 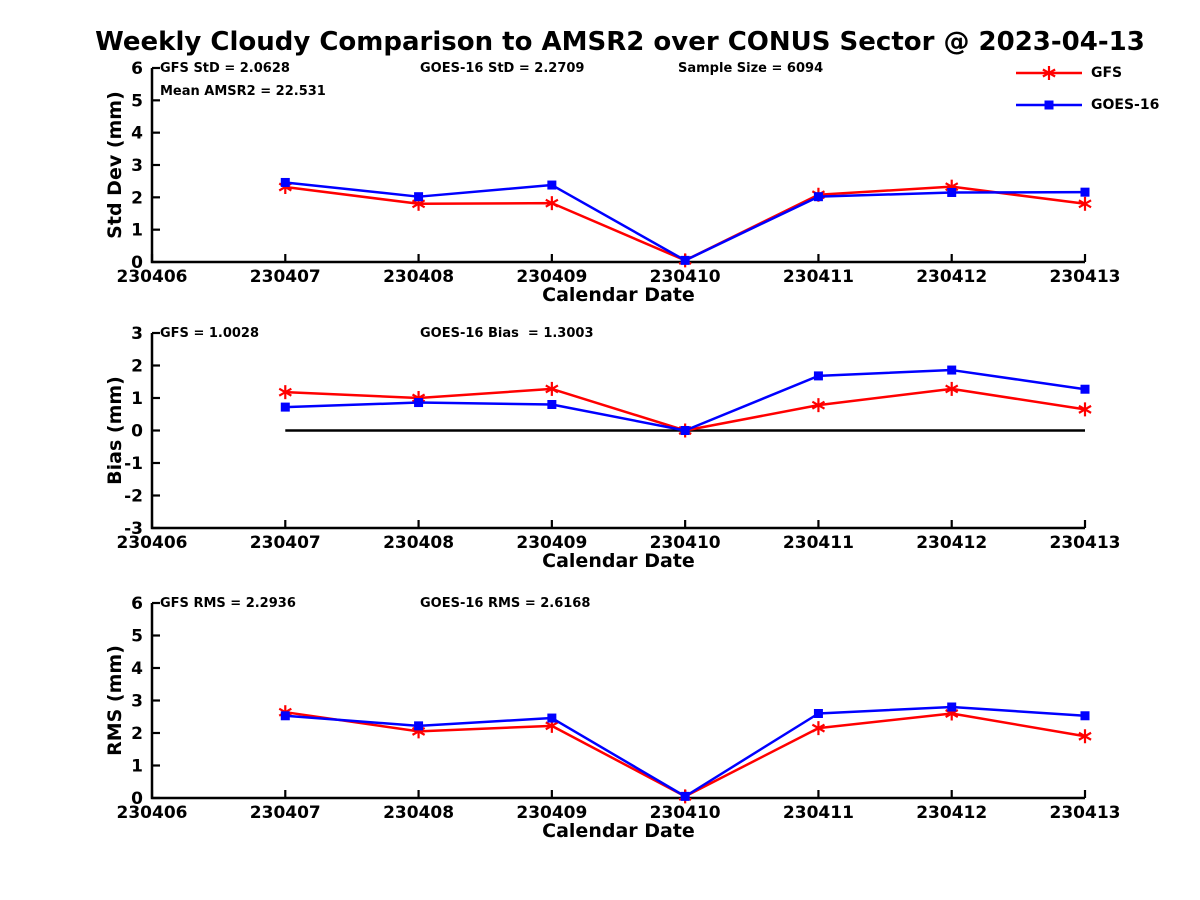 What do you see at coordinates (225, 68) in the screenshot?
I see `annotation: GFS StD = 2.0628` at bounding box center [225, 68].